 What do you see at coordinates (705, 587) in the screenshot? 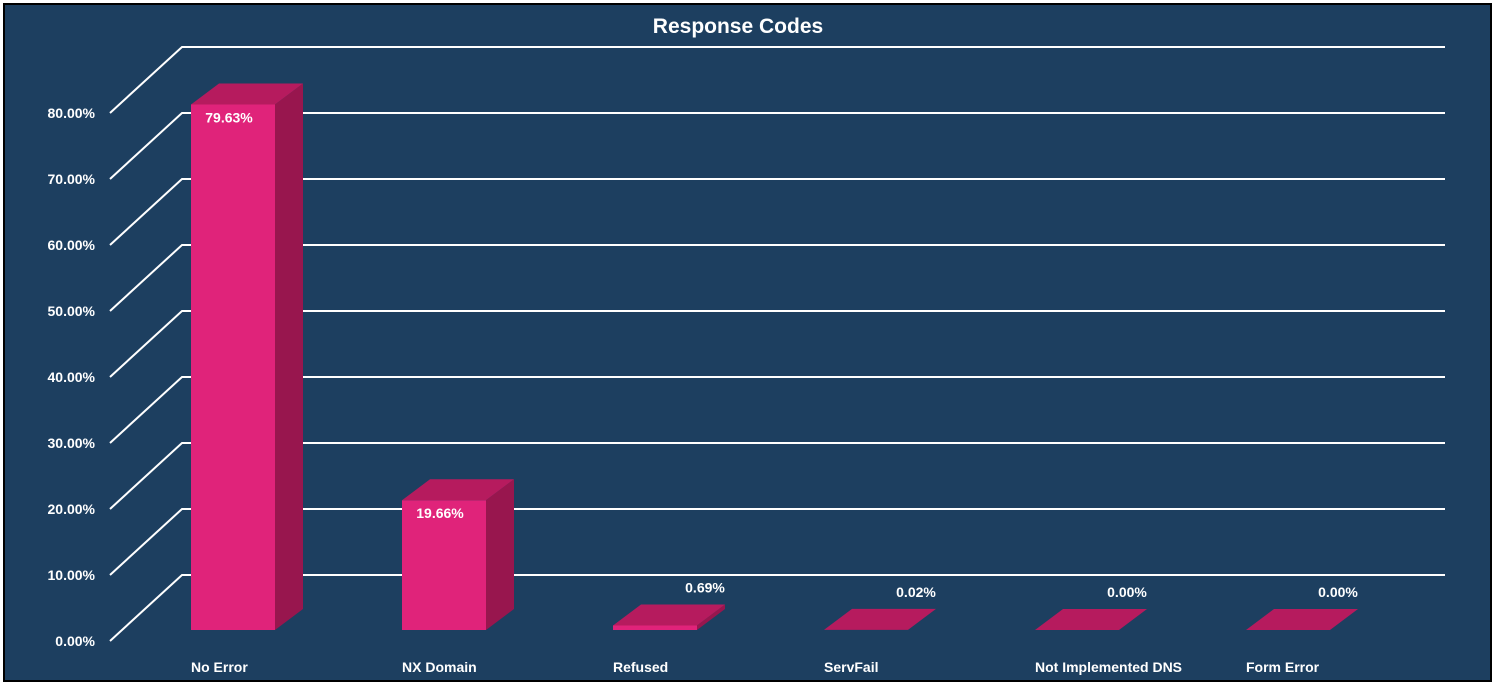
I see `data-label: 0.69%` at bounding box center [705, 587].